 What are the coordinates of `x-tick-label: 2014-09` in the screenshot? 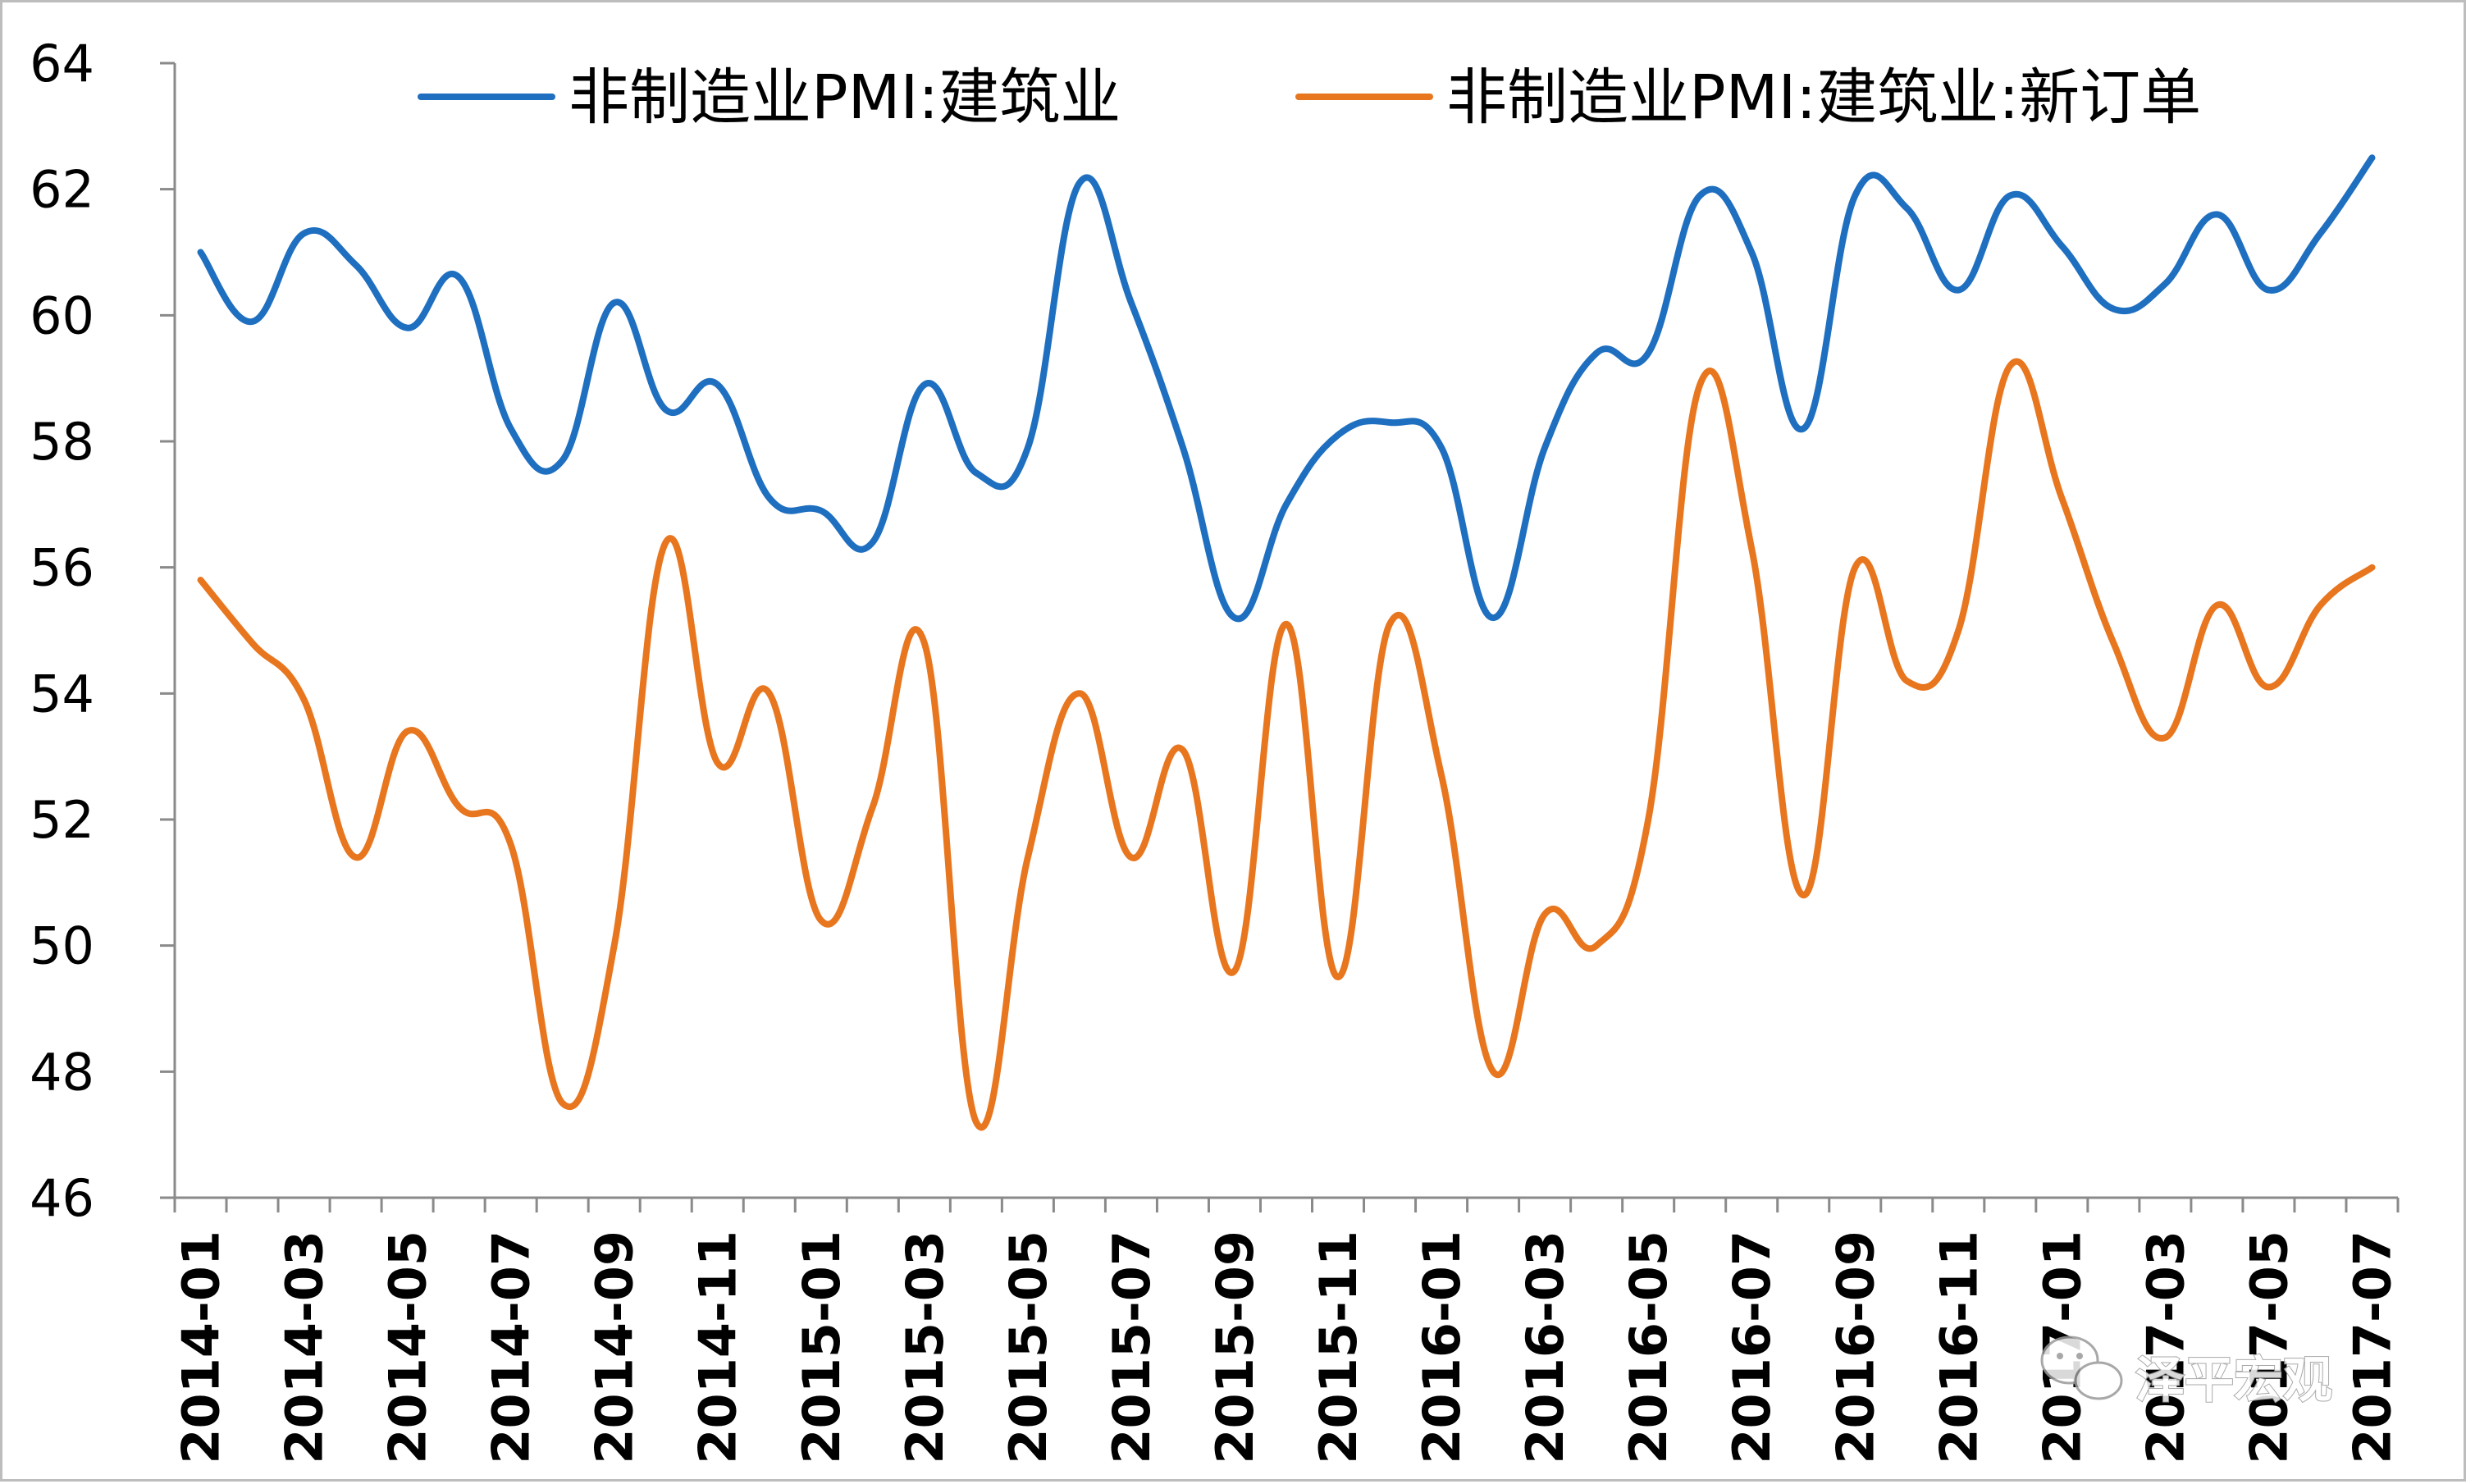 It's located at (615, 1347).